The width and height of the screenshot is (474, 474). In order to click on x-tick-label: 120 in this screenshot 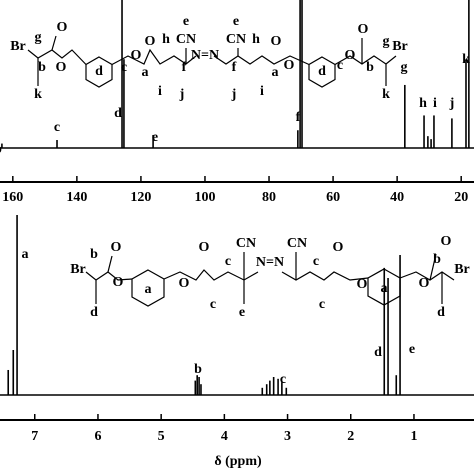, I will do `click(140, 197)`.